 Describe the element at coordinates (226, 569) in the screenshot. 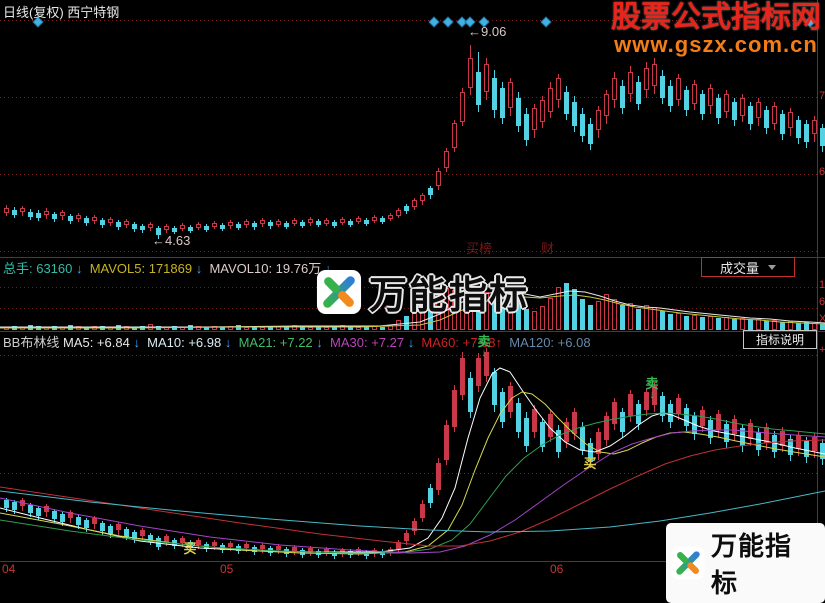

I see `x-axis-year-label: 05` at that location.